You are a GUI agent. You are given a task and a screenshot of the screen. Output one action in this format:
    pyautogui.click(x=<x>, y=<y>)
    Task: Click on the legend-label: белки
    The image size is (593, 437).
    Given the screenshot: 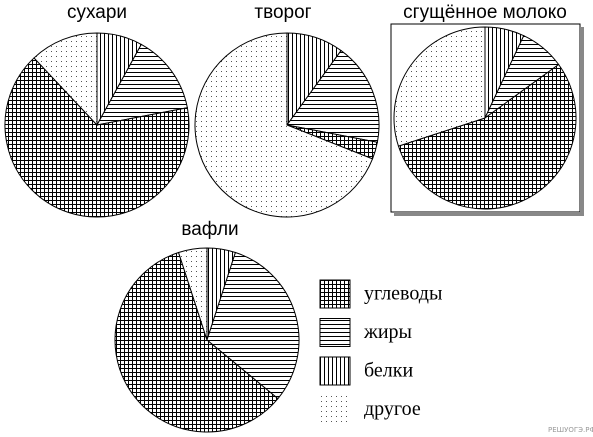 What is the action you would take?
    pyautogui.click(x=388, y=371)
    